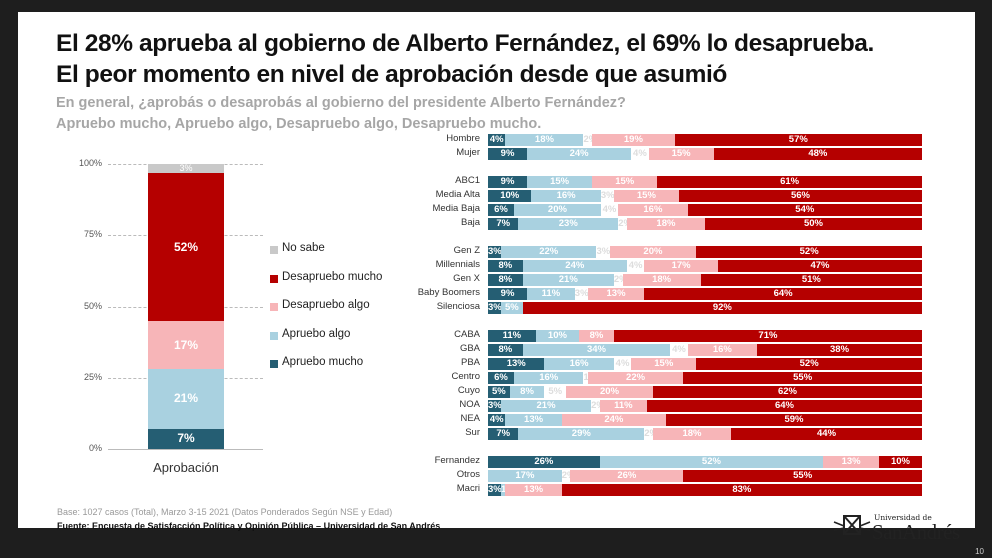  Describe the element at coordinates (653, 210) in the screenshot. I see `segment-desapruebo-algo: 16%` at that location.